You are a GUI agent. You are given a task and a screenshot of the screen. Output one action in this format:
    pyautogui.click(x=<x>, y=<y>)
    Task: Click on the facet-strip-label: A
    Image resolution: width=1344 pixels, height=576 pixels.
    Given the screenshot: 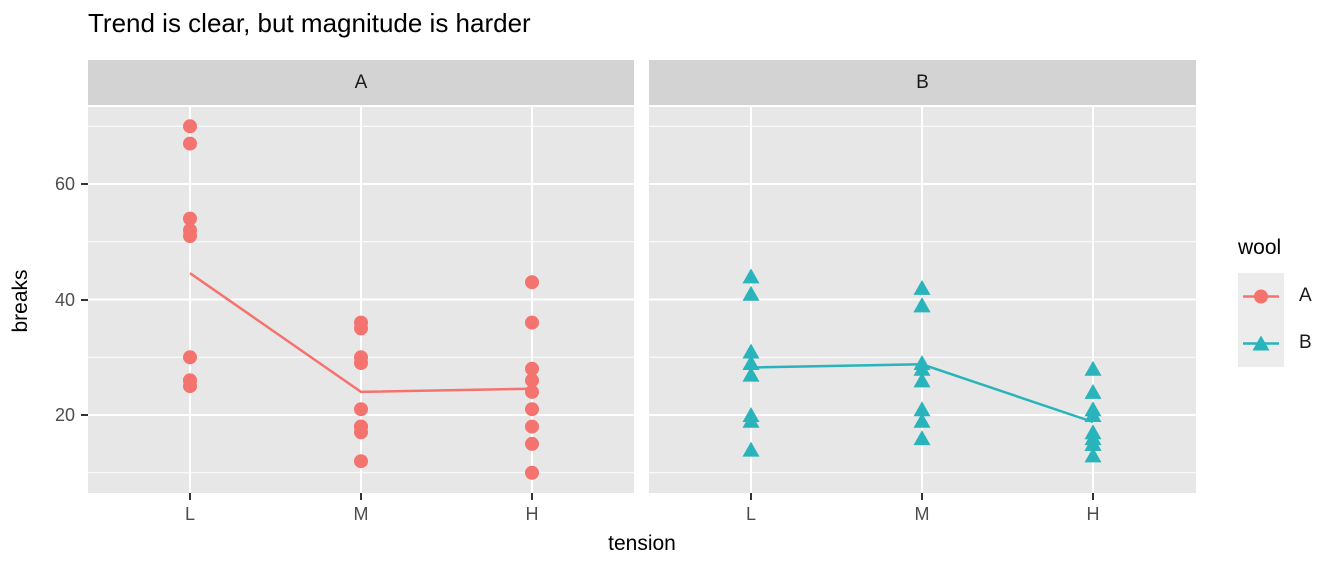 What is the action you would take?
    pyautogui.click(x=361, y=82)
    